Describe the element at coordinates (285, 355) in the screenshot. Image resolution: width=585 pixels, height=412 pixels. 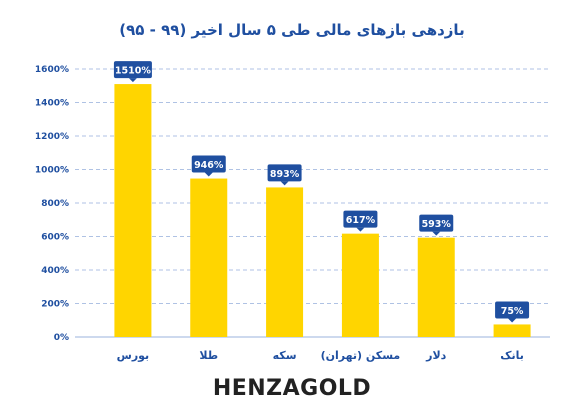
I see `x-tick-label: سکه` at that location.